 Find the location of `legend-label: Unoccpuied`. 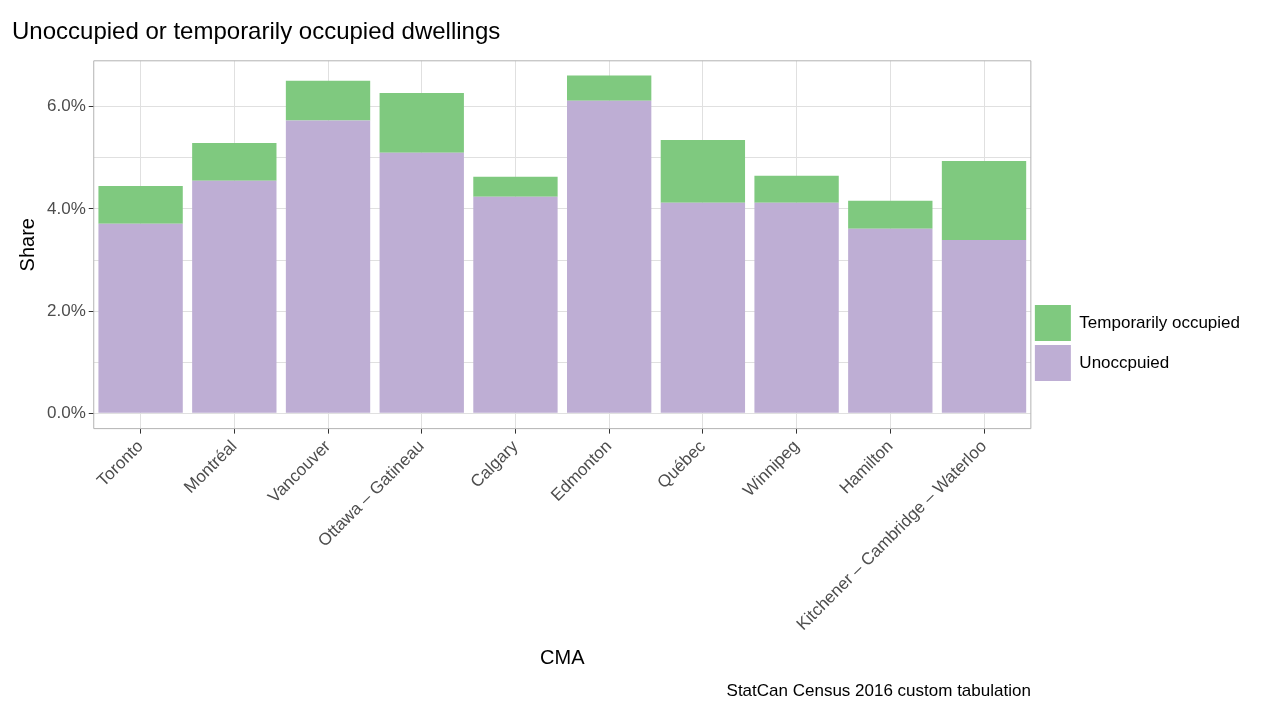

legend-label: Unoccpuied is located at coordinates (1124, 362).